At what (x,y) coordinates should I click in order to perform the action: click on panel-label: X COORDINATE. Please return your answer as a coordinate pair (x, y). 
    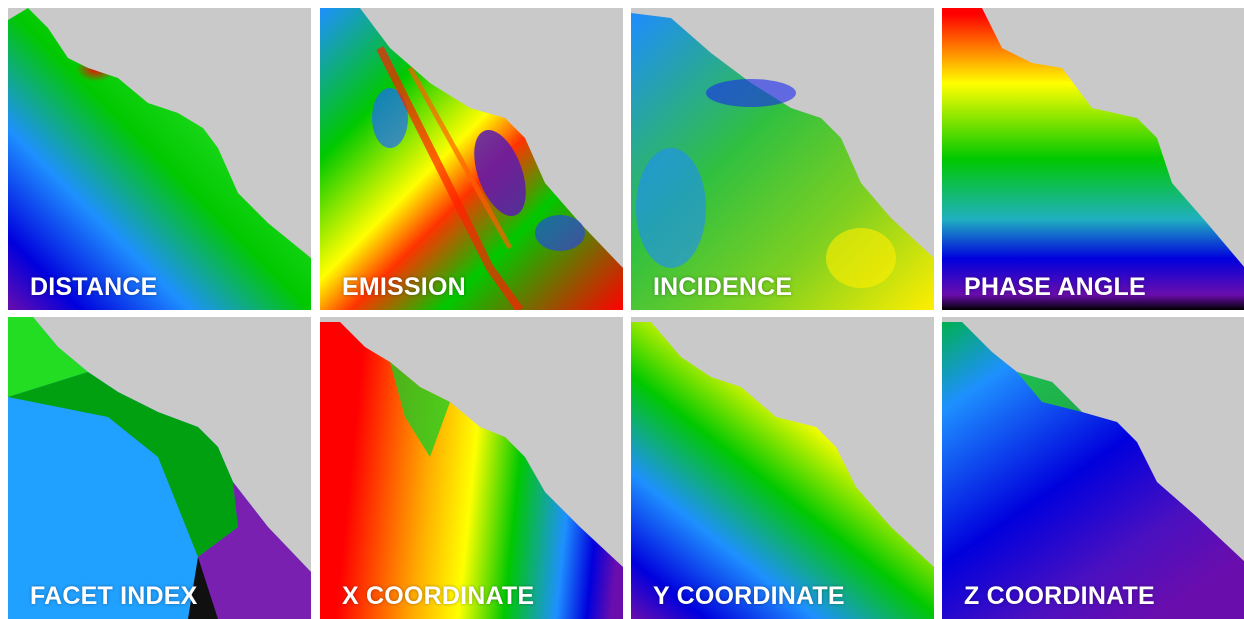
    Looking at the image, I should click on (438, 596).